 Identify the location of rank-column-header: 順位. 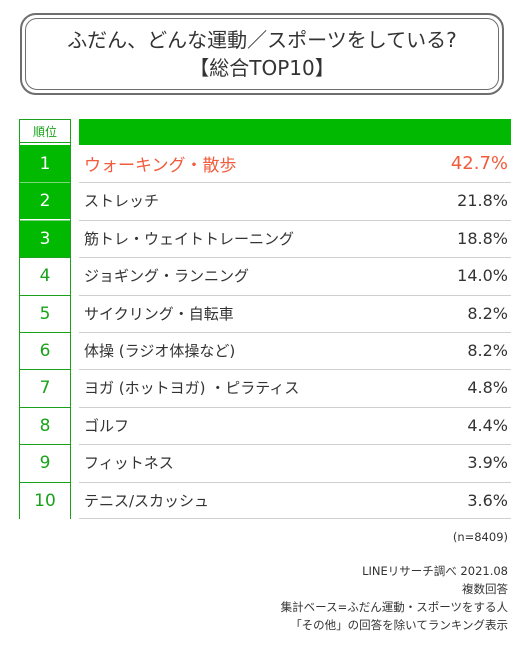
(45, 131).